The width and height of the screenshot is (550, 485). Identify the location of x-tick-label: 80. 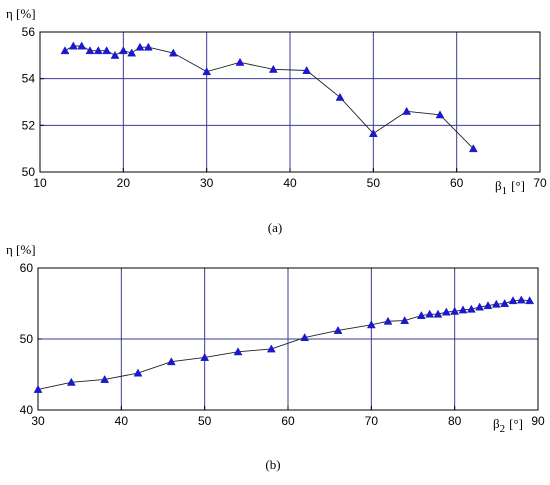
(455, 421).